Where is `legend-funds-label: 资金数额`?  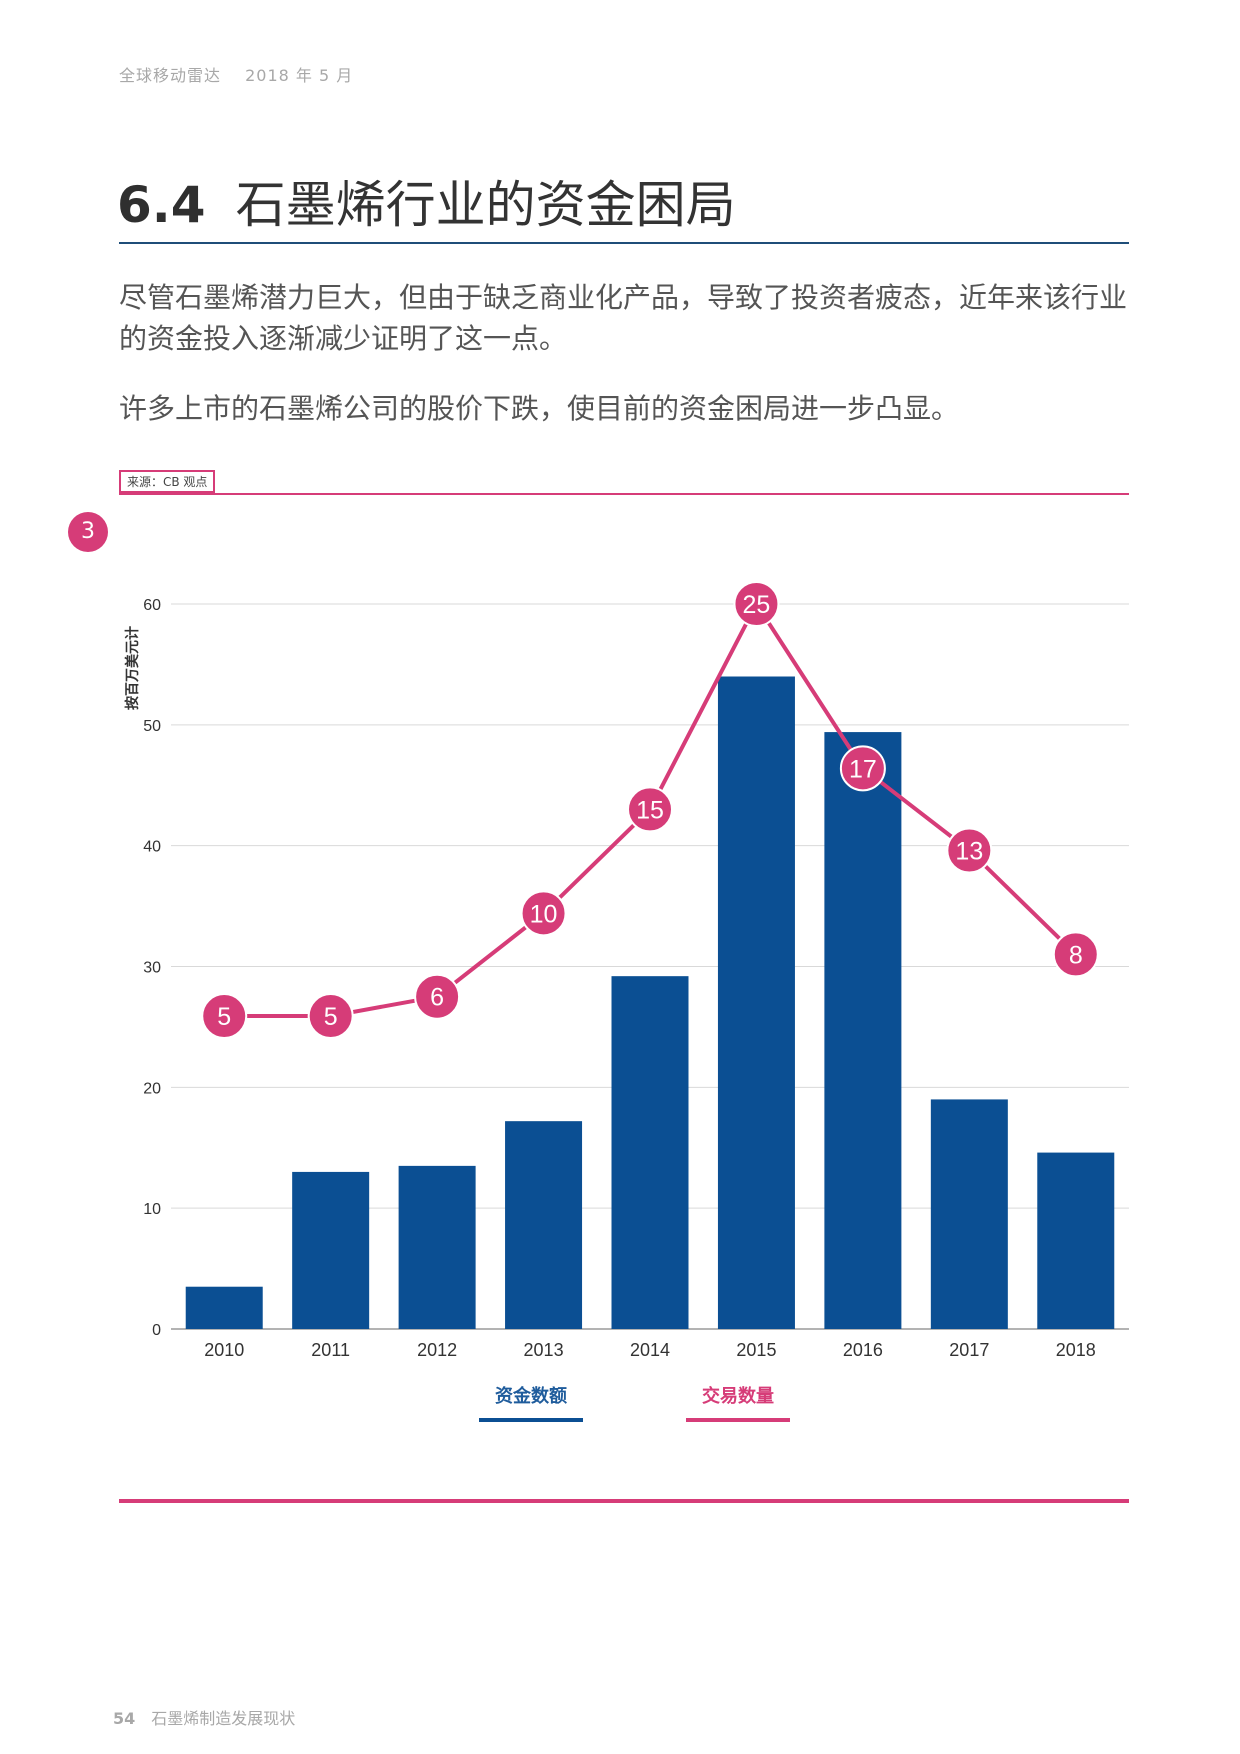 legend-funds-label: 资金数额 is located at coordinates (531, 1396).